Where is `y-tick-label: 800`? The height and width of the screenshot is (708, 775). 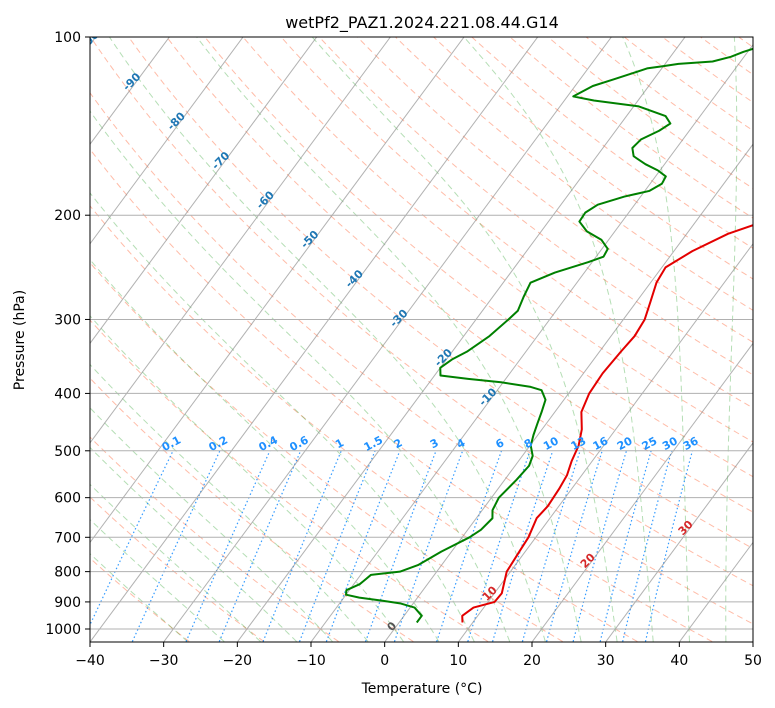
y-tick-label: 800 is located at coordinates (67, 573).